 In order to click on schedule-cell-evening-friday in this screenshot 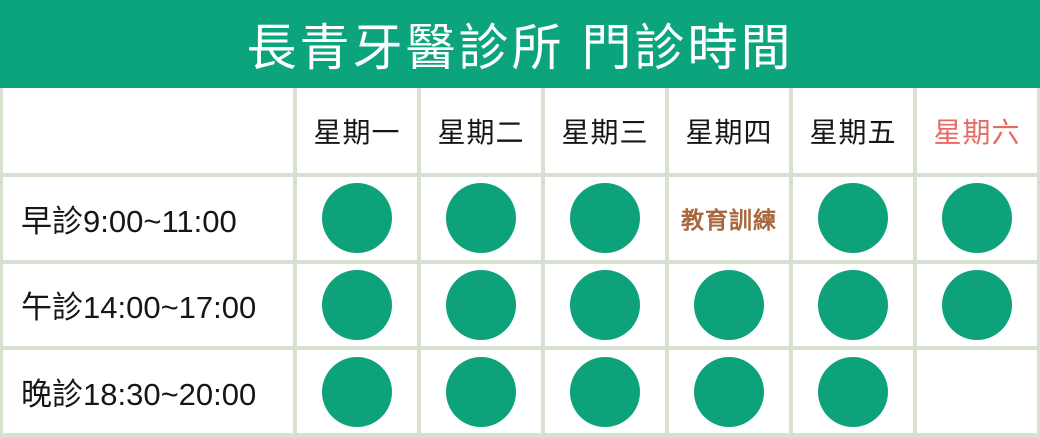, I will do `click(853, 391)`.